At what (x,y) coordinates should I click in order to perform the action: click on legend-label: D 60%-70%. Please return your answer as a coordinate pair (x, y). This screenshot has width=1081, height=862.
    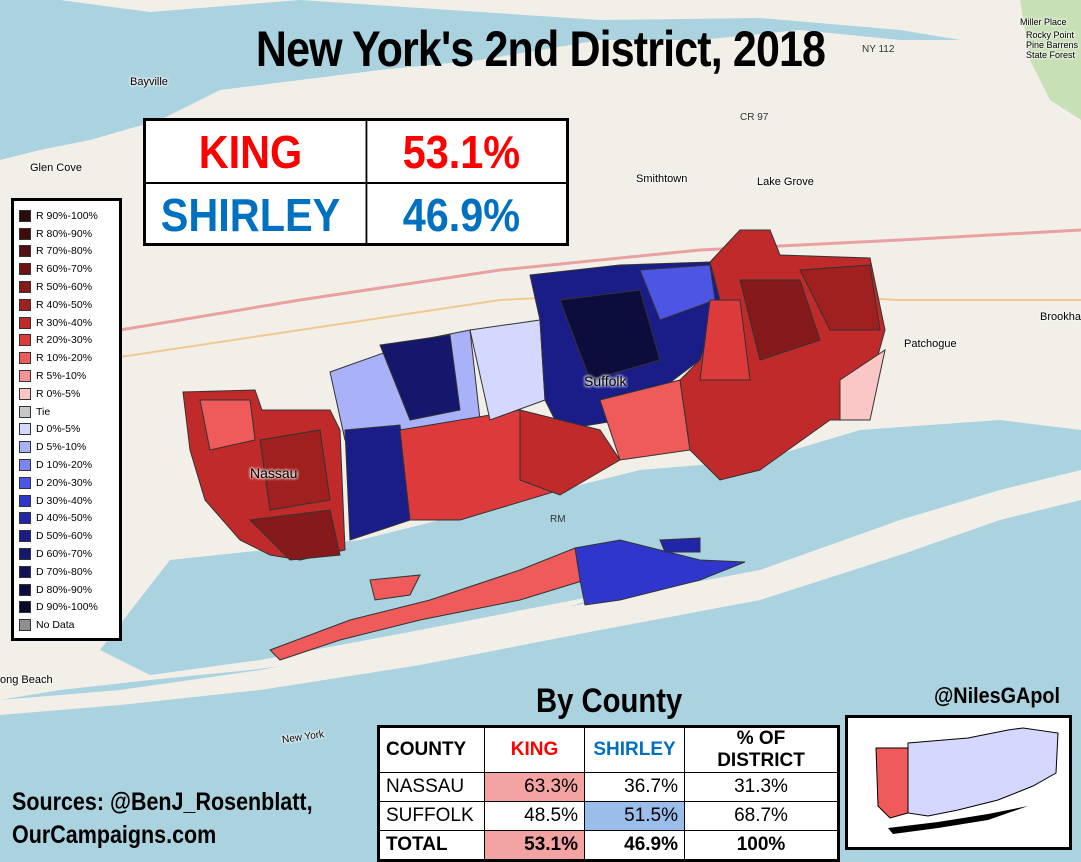
    Looking at the image, I should click on (64, 554).